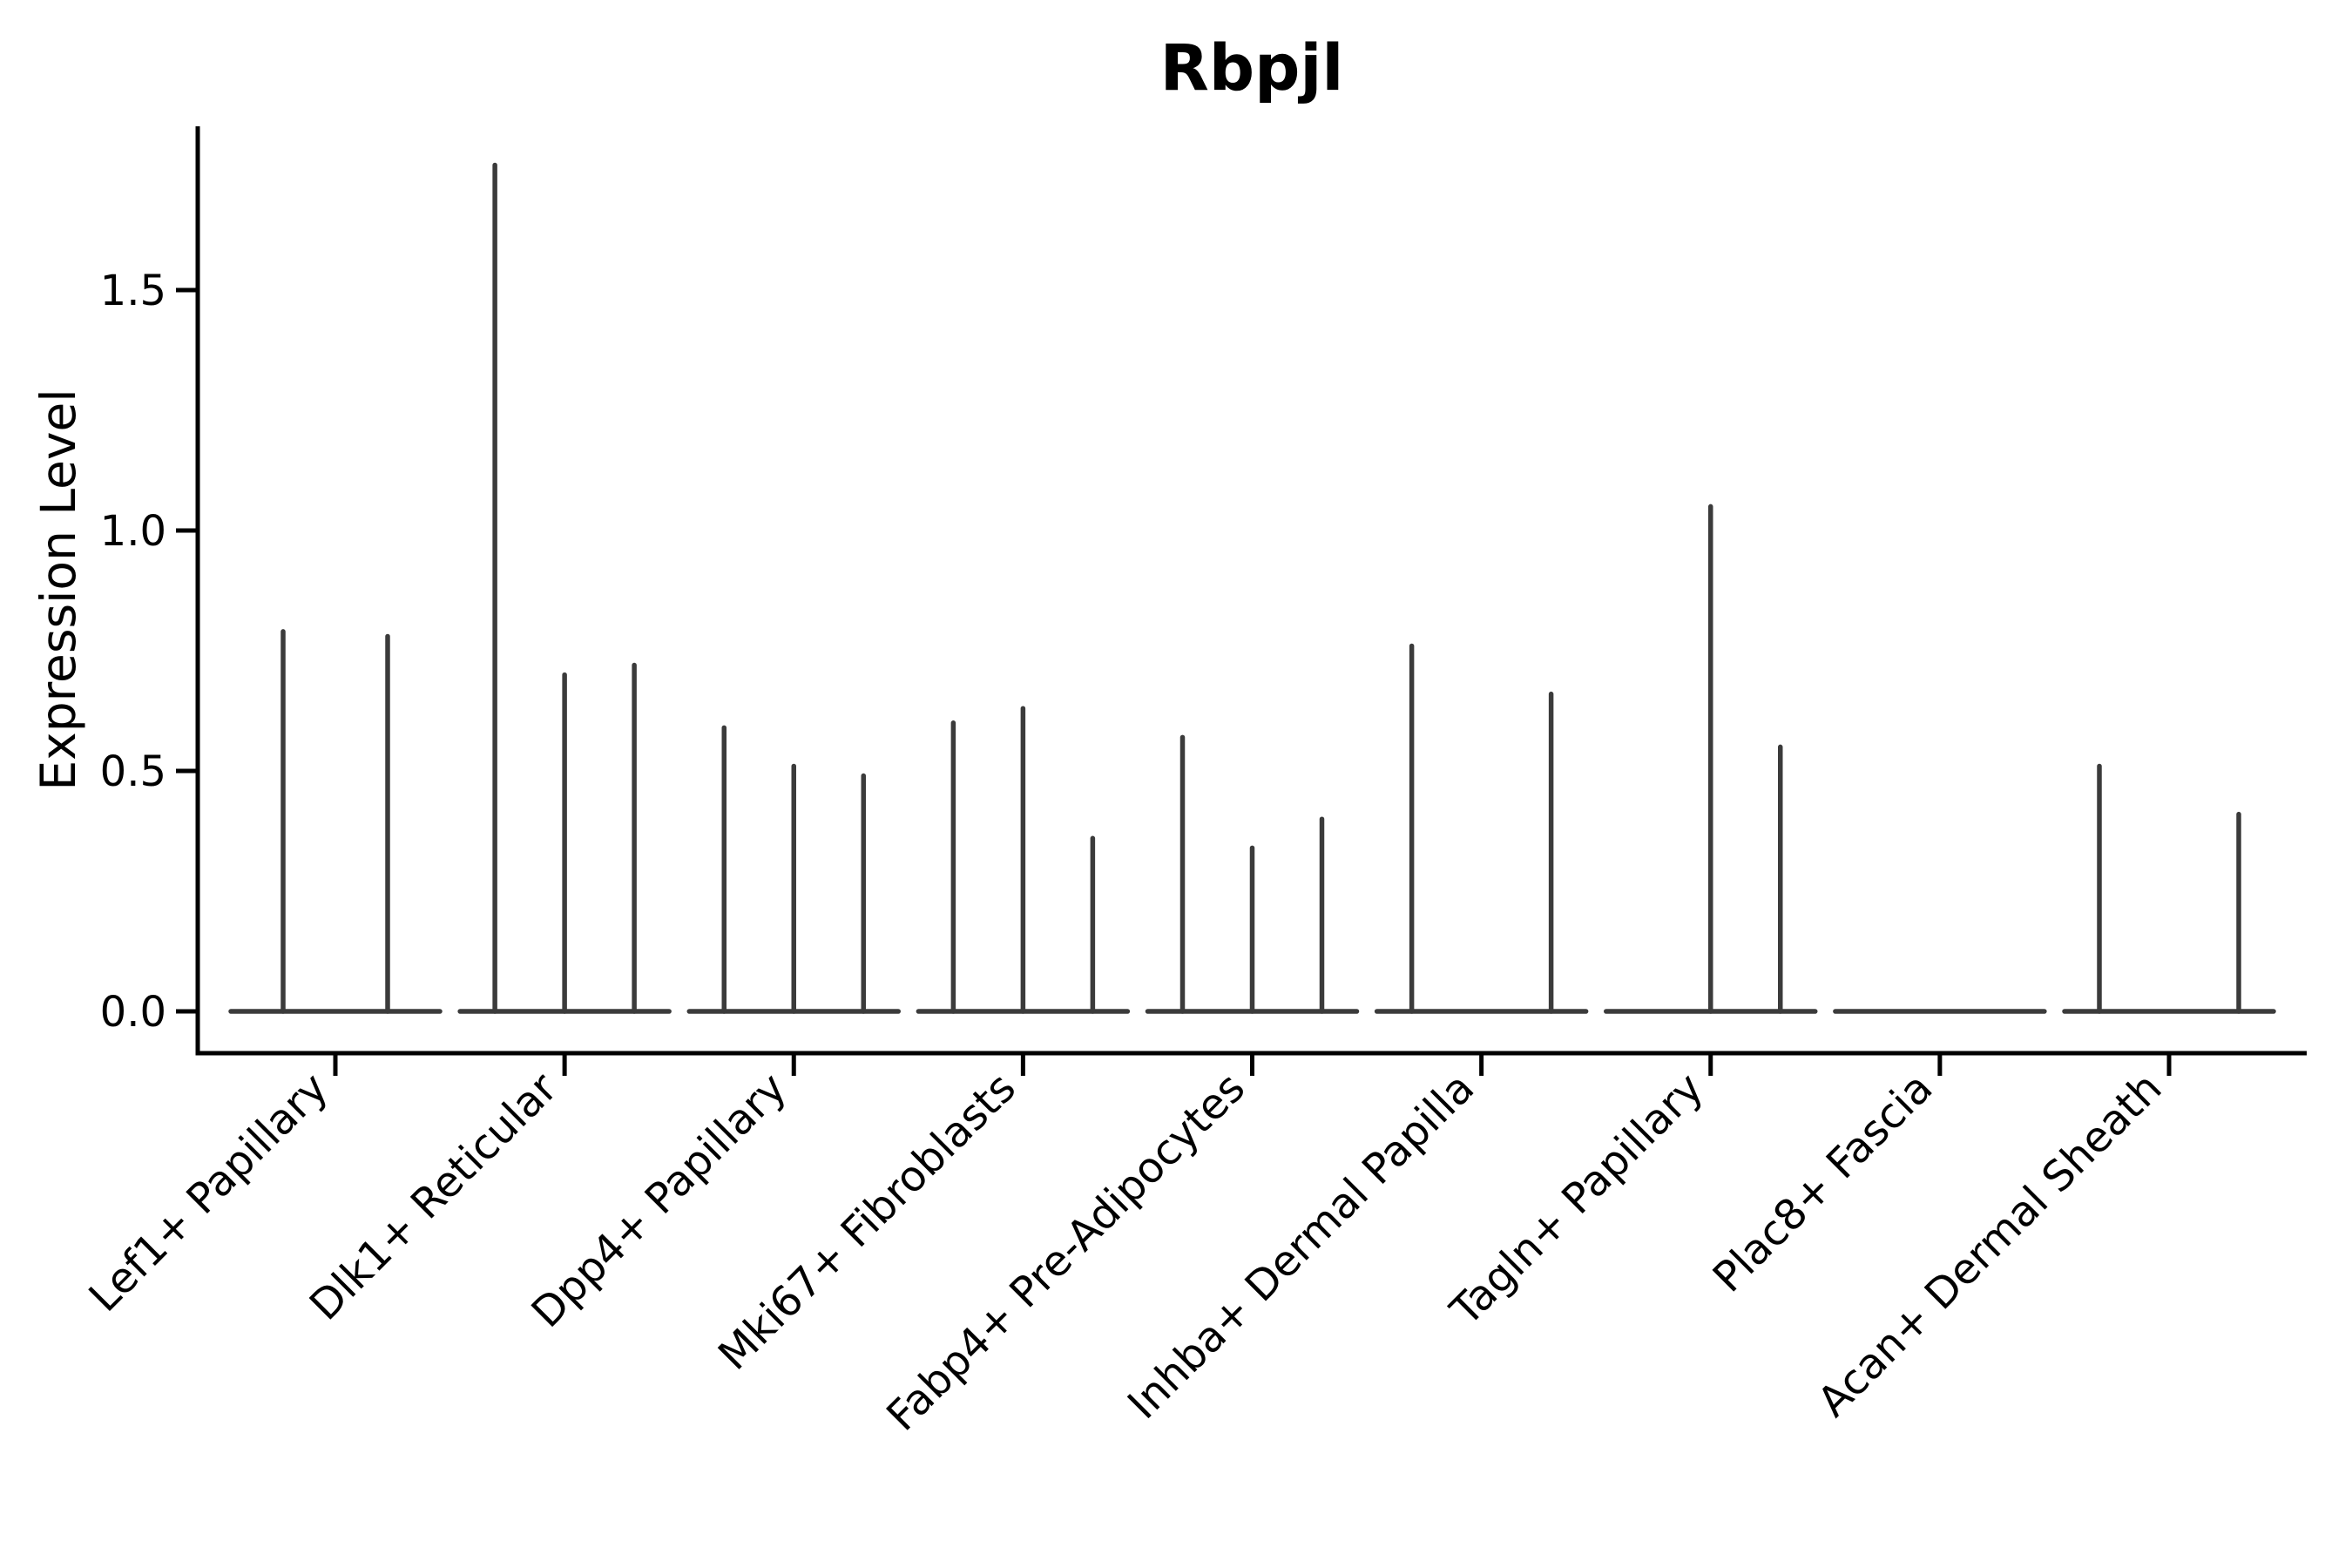 The width and height of the screenshot is (2352, 1568). Describe the element at coordinates (1577, 1199) in the screenshot. I see `x-tick-label: Tagln+ Papillary` at that location.